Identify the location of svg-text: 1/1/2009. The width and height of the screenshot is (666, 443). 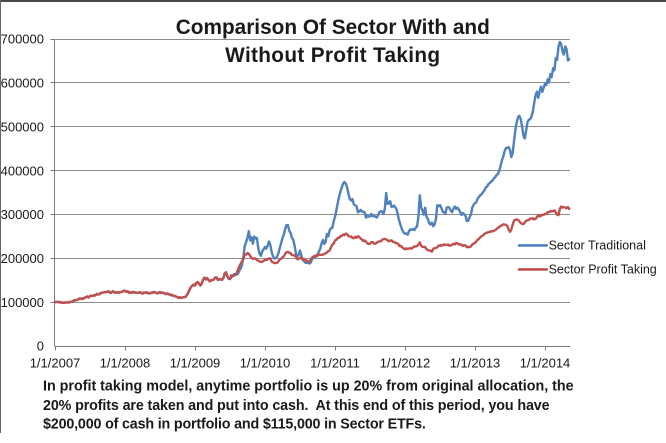
(195, 363).